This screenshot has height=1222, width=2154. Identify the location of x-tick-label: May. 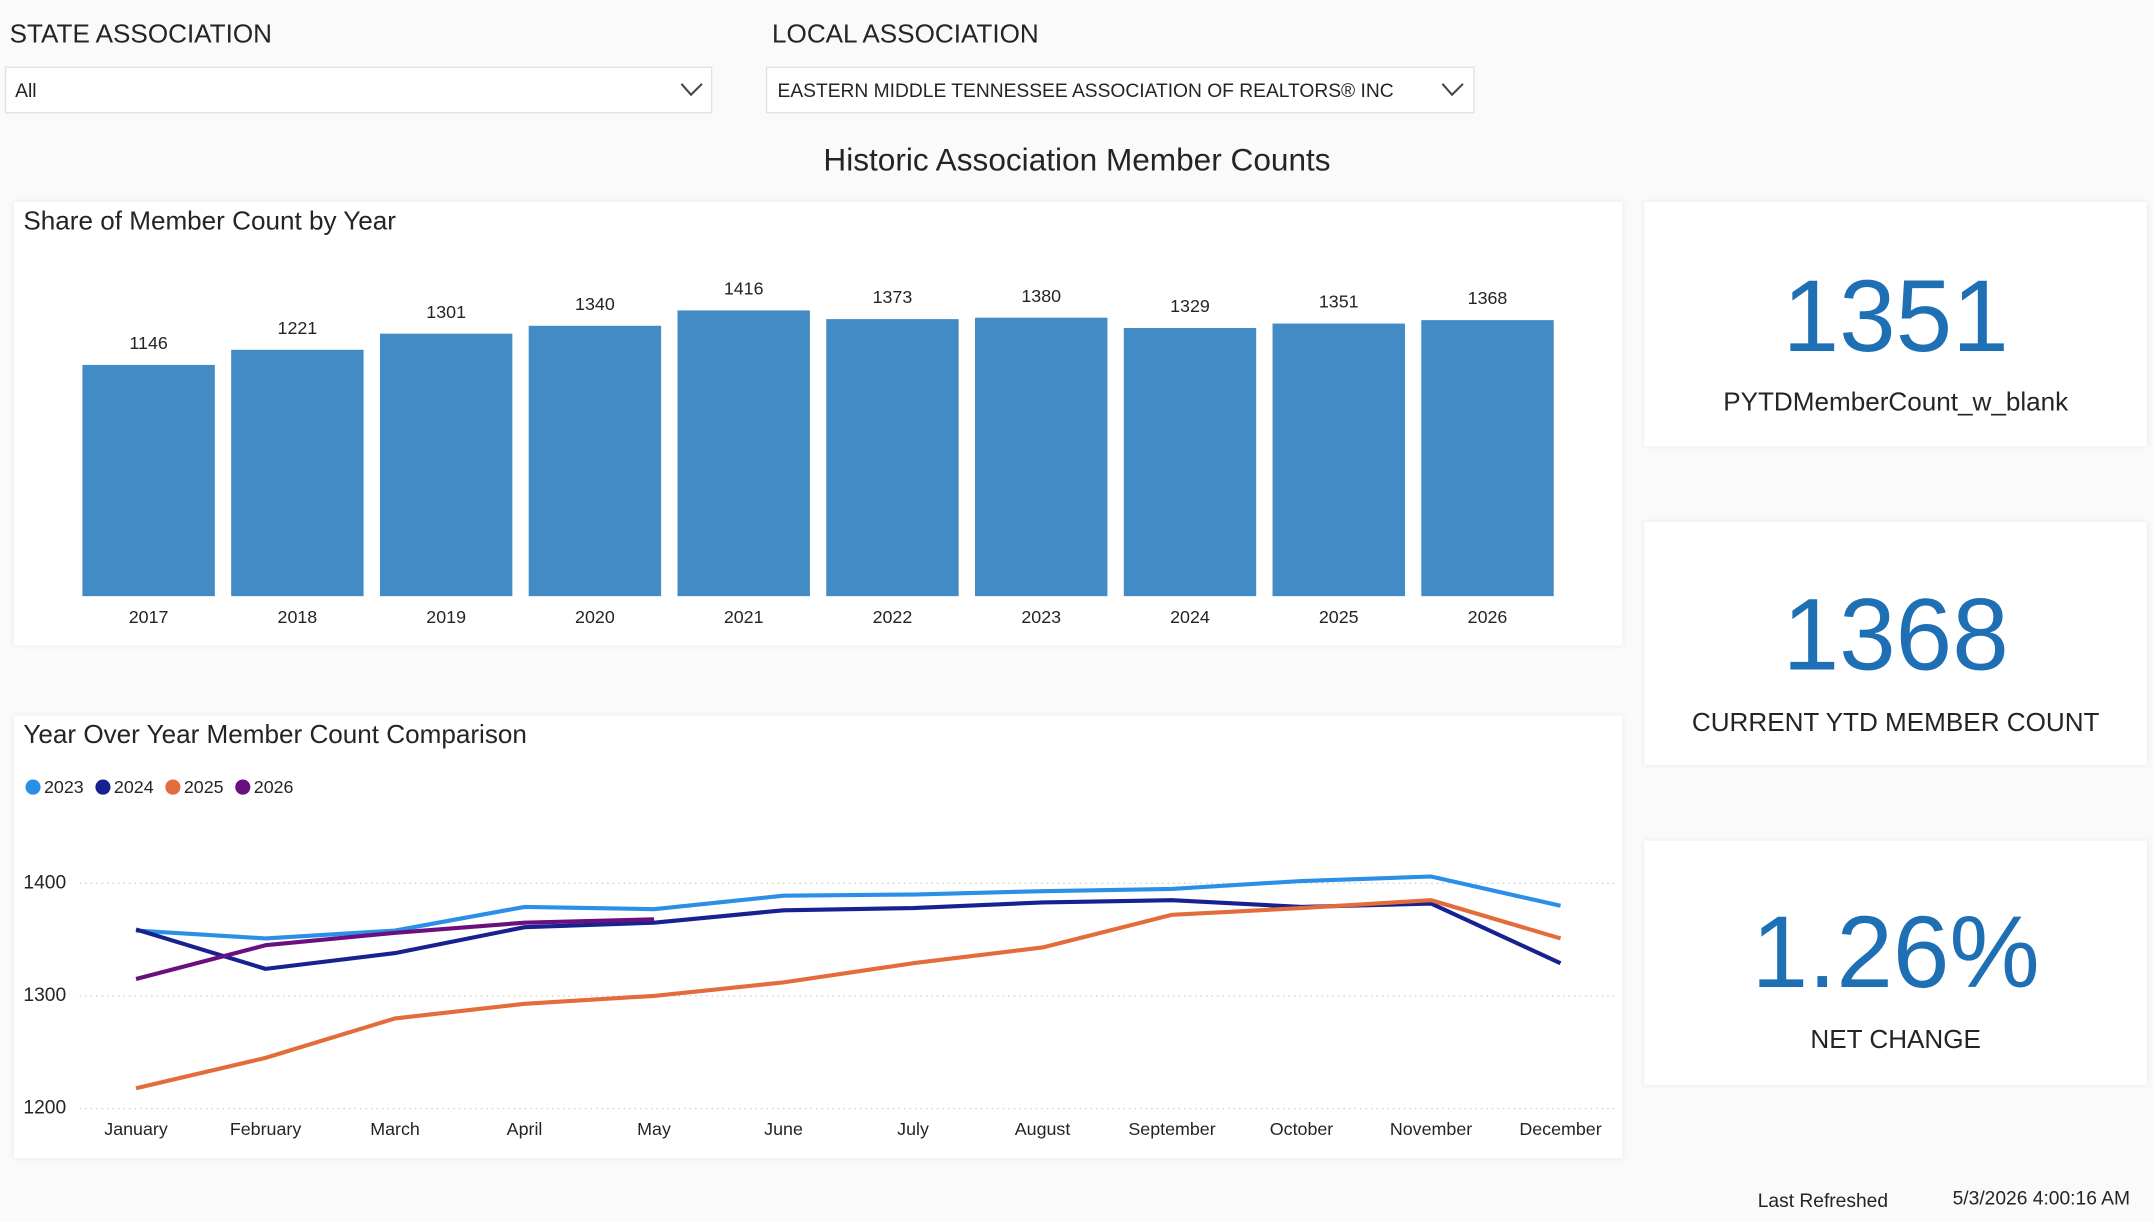
(654, 1129).